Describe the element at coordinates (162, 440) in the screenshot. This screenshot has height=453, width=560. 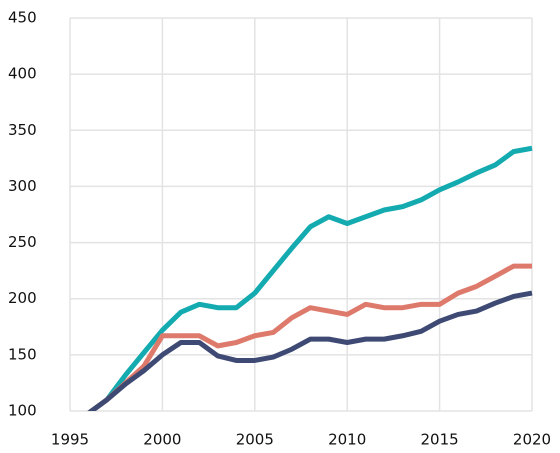
I see `x-tick-label: 2000` at that location.